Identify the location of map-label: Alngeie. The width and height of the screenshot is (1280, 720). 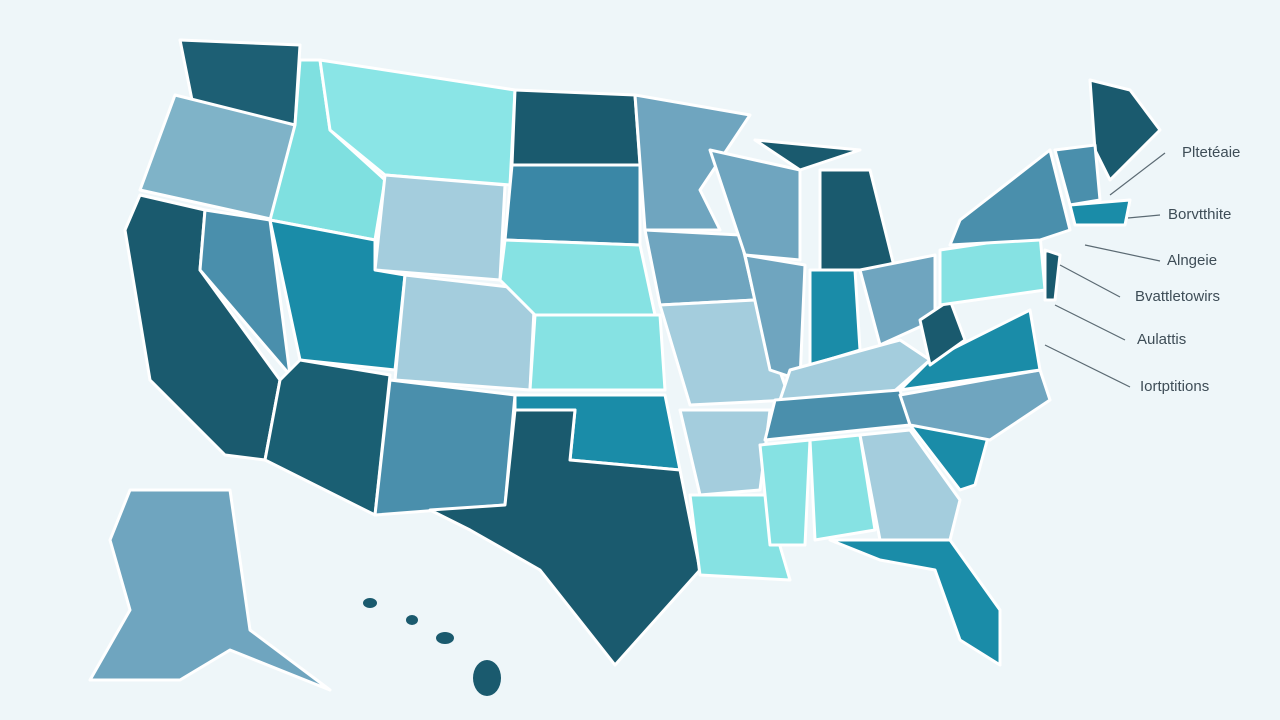
(1192, 260).